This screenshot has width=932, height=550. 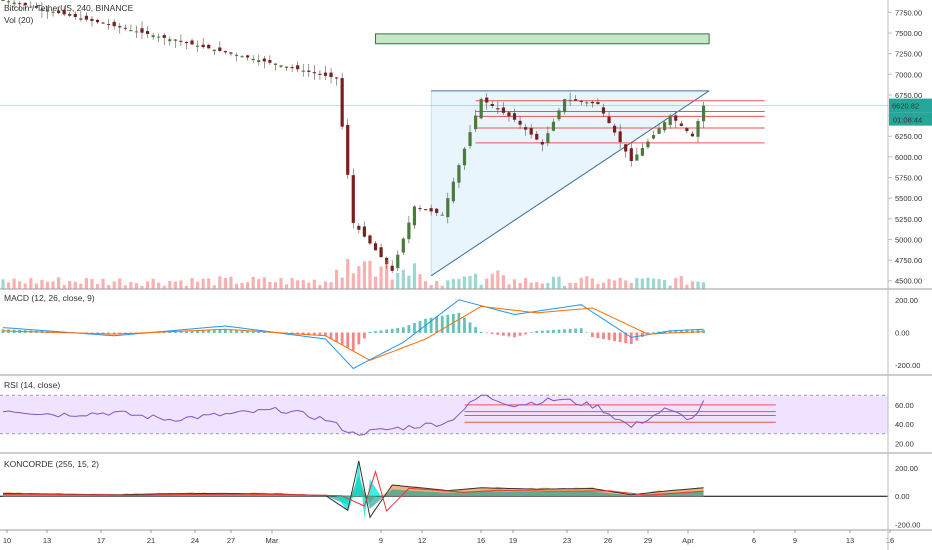 I want to click on koncorde-pane: 200.00 0.00 -200.00, so click(x=460, y=494).